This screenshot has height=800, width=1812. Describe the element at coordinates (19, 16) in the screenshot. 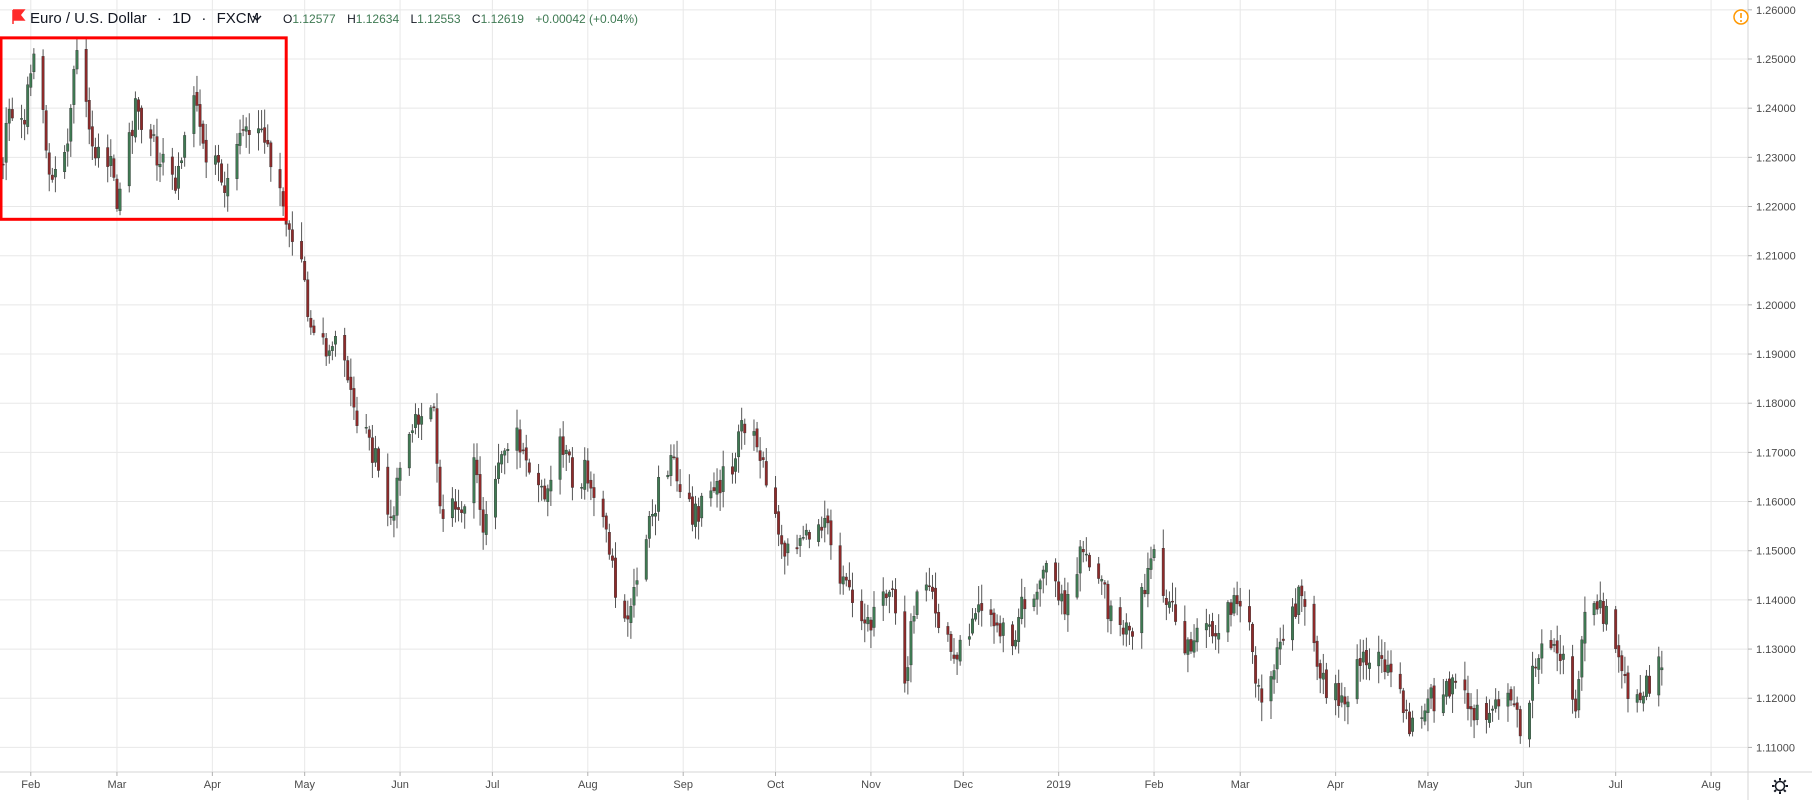

I see `flag-icon` at that location.